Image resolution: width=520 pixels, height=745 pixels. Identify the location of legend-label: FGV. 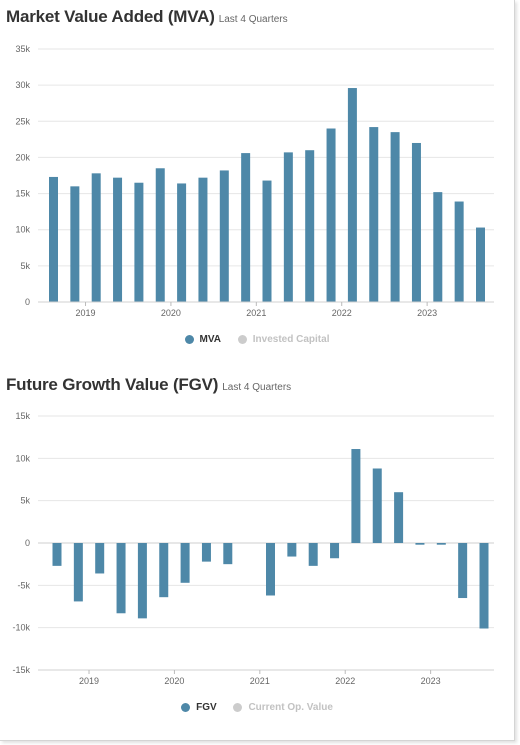
(206, 707).